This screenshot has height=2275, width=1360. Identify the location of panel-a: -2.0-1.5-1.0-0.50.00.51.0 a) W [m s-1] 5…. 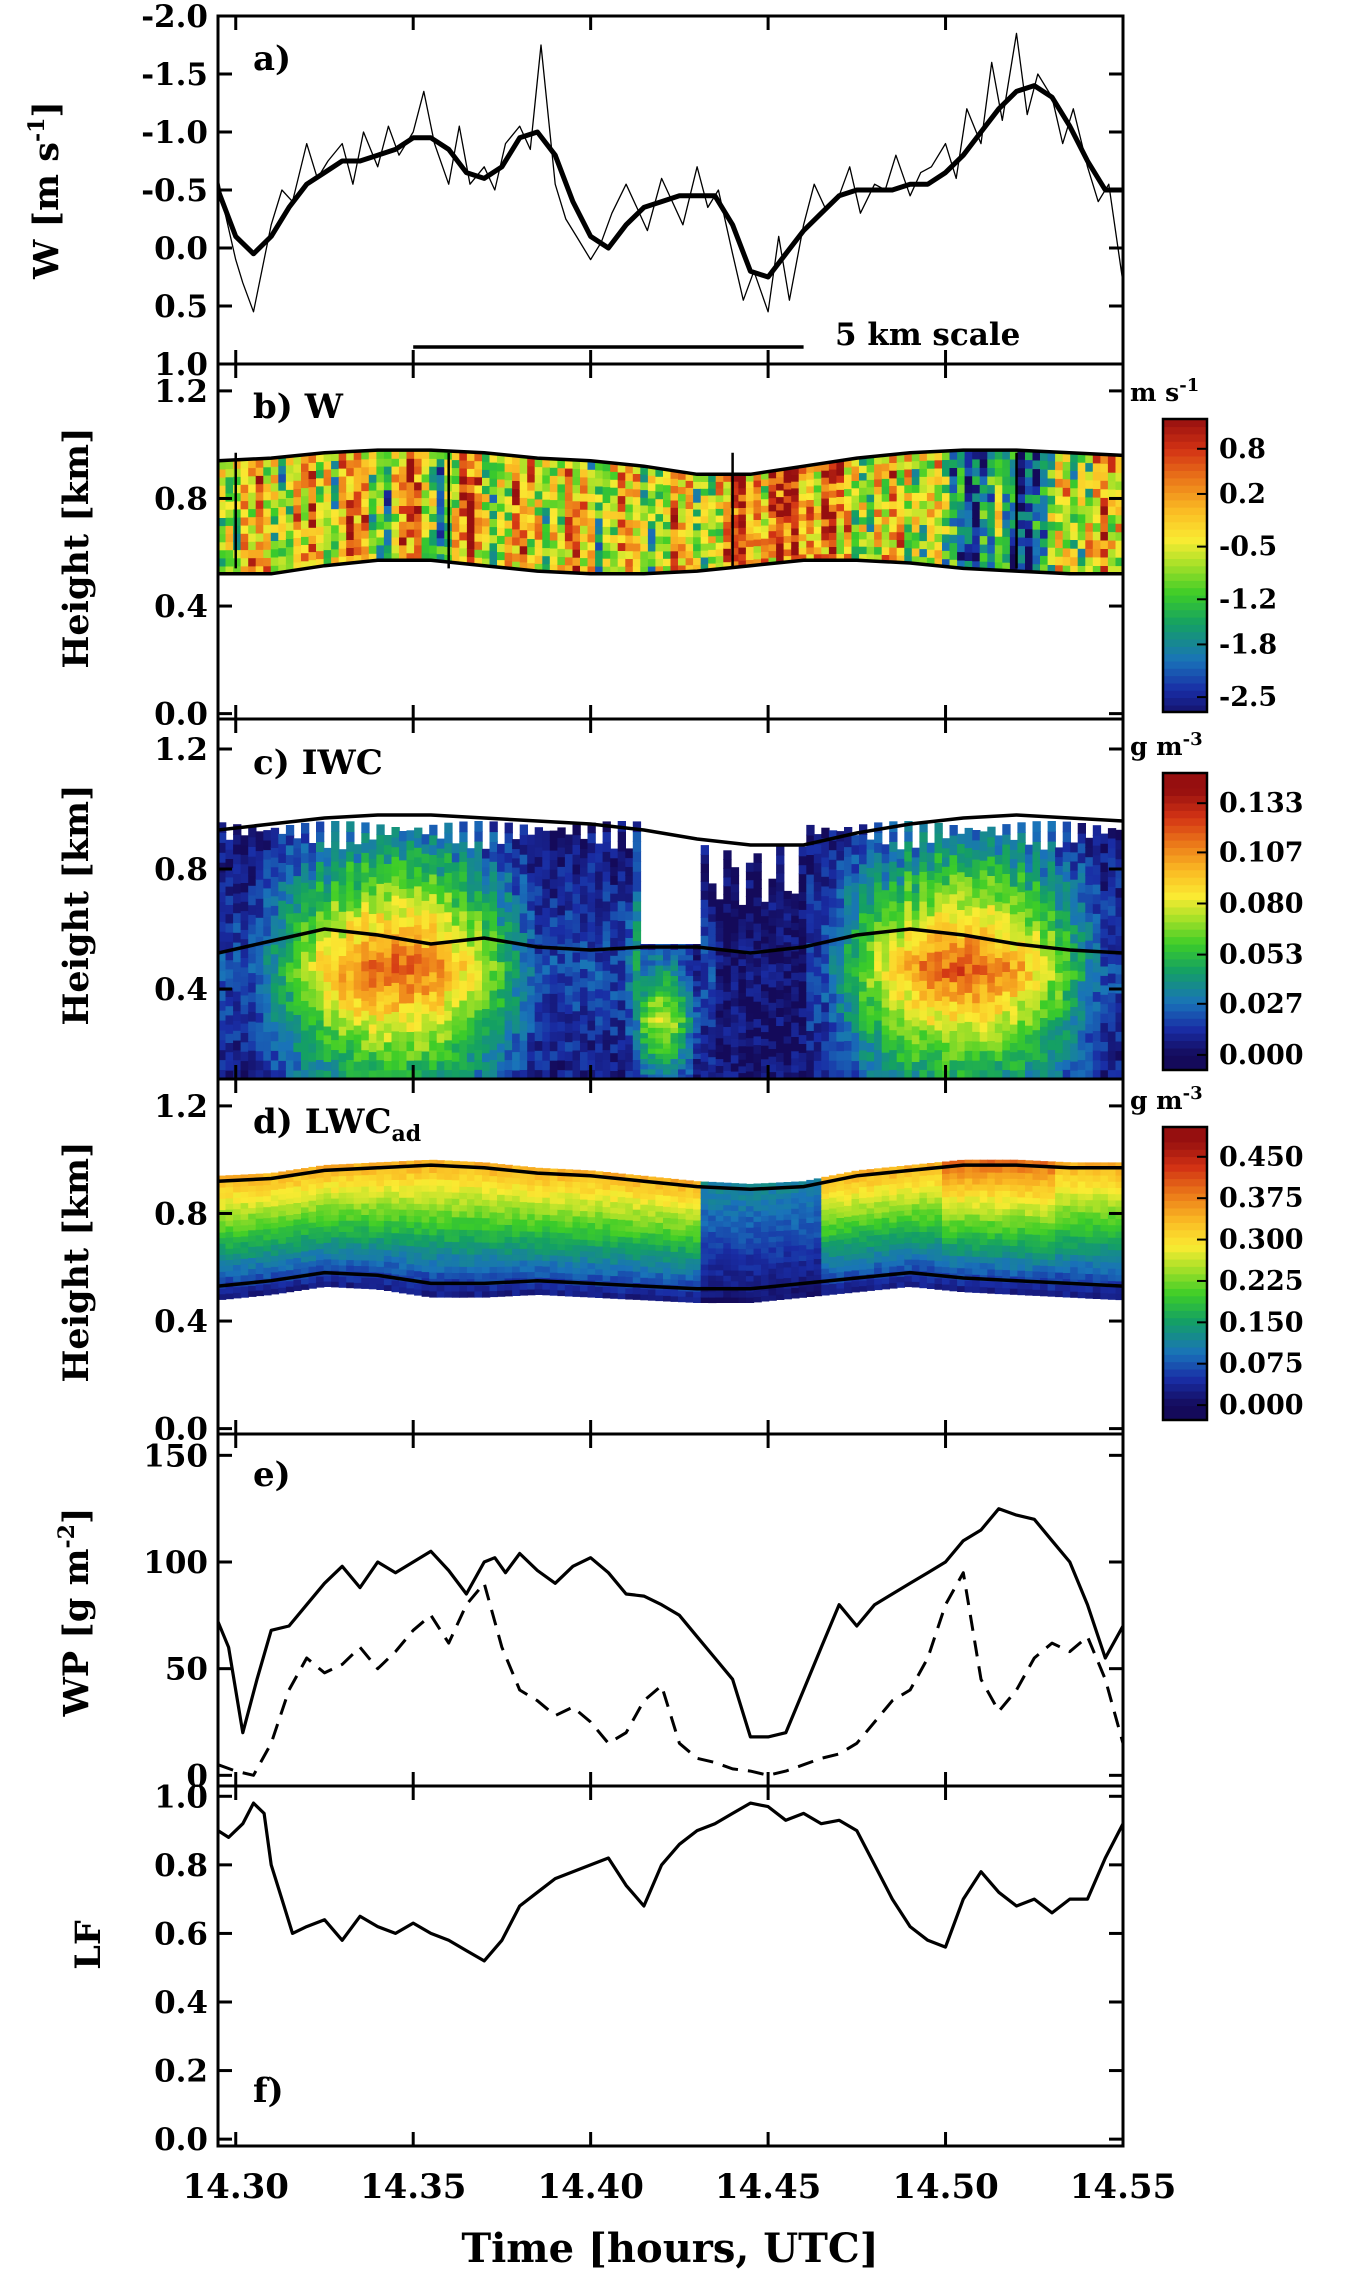
(574, 191).